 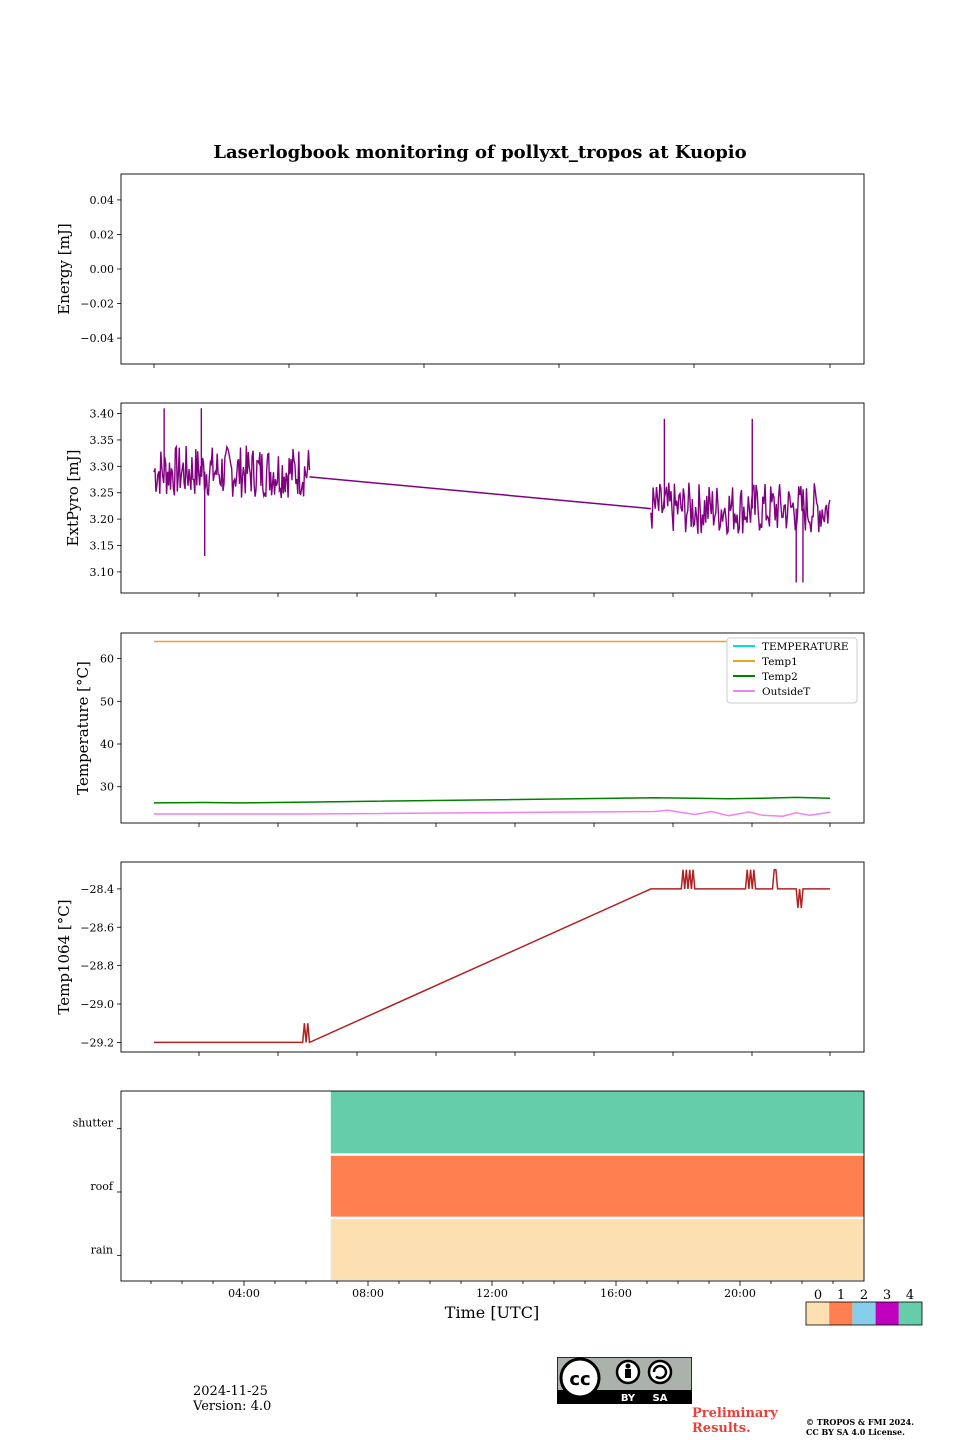 I want to click on x-axis-label: Time [UTC], so click(x=492, y=1312).